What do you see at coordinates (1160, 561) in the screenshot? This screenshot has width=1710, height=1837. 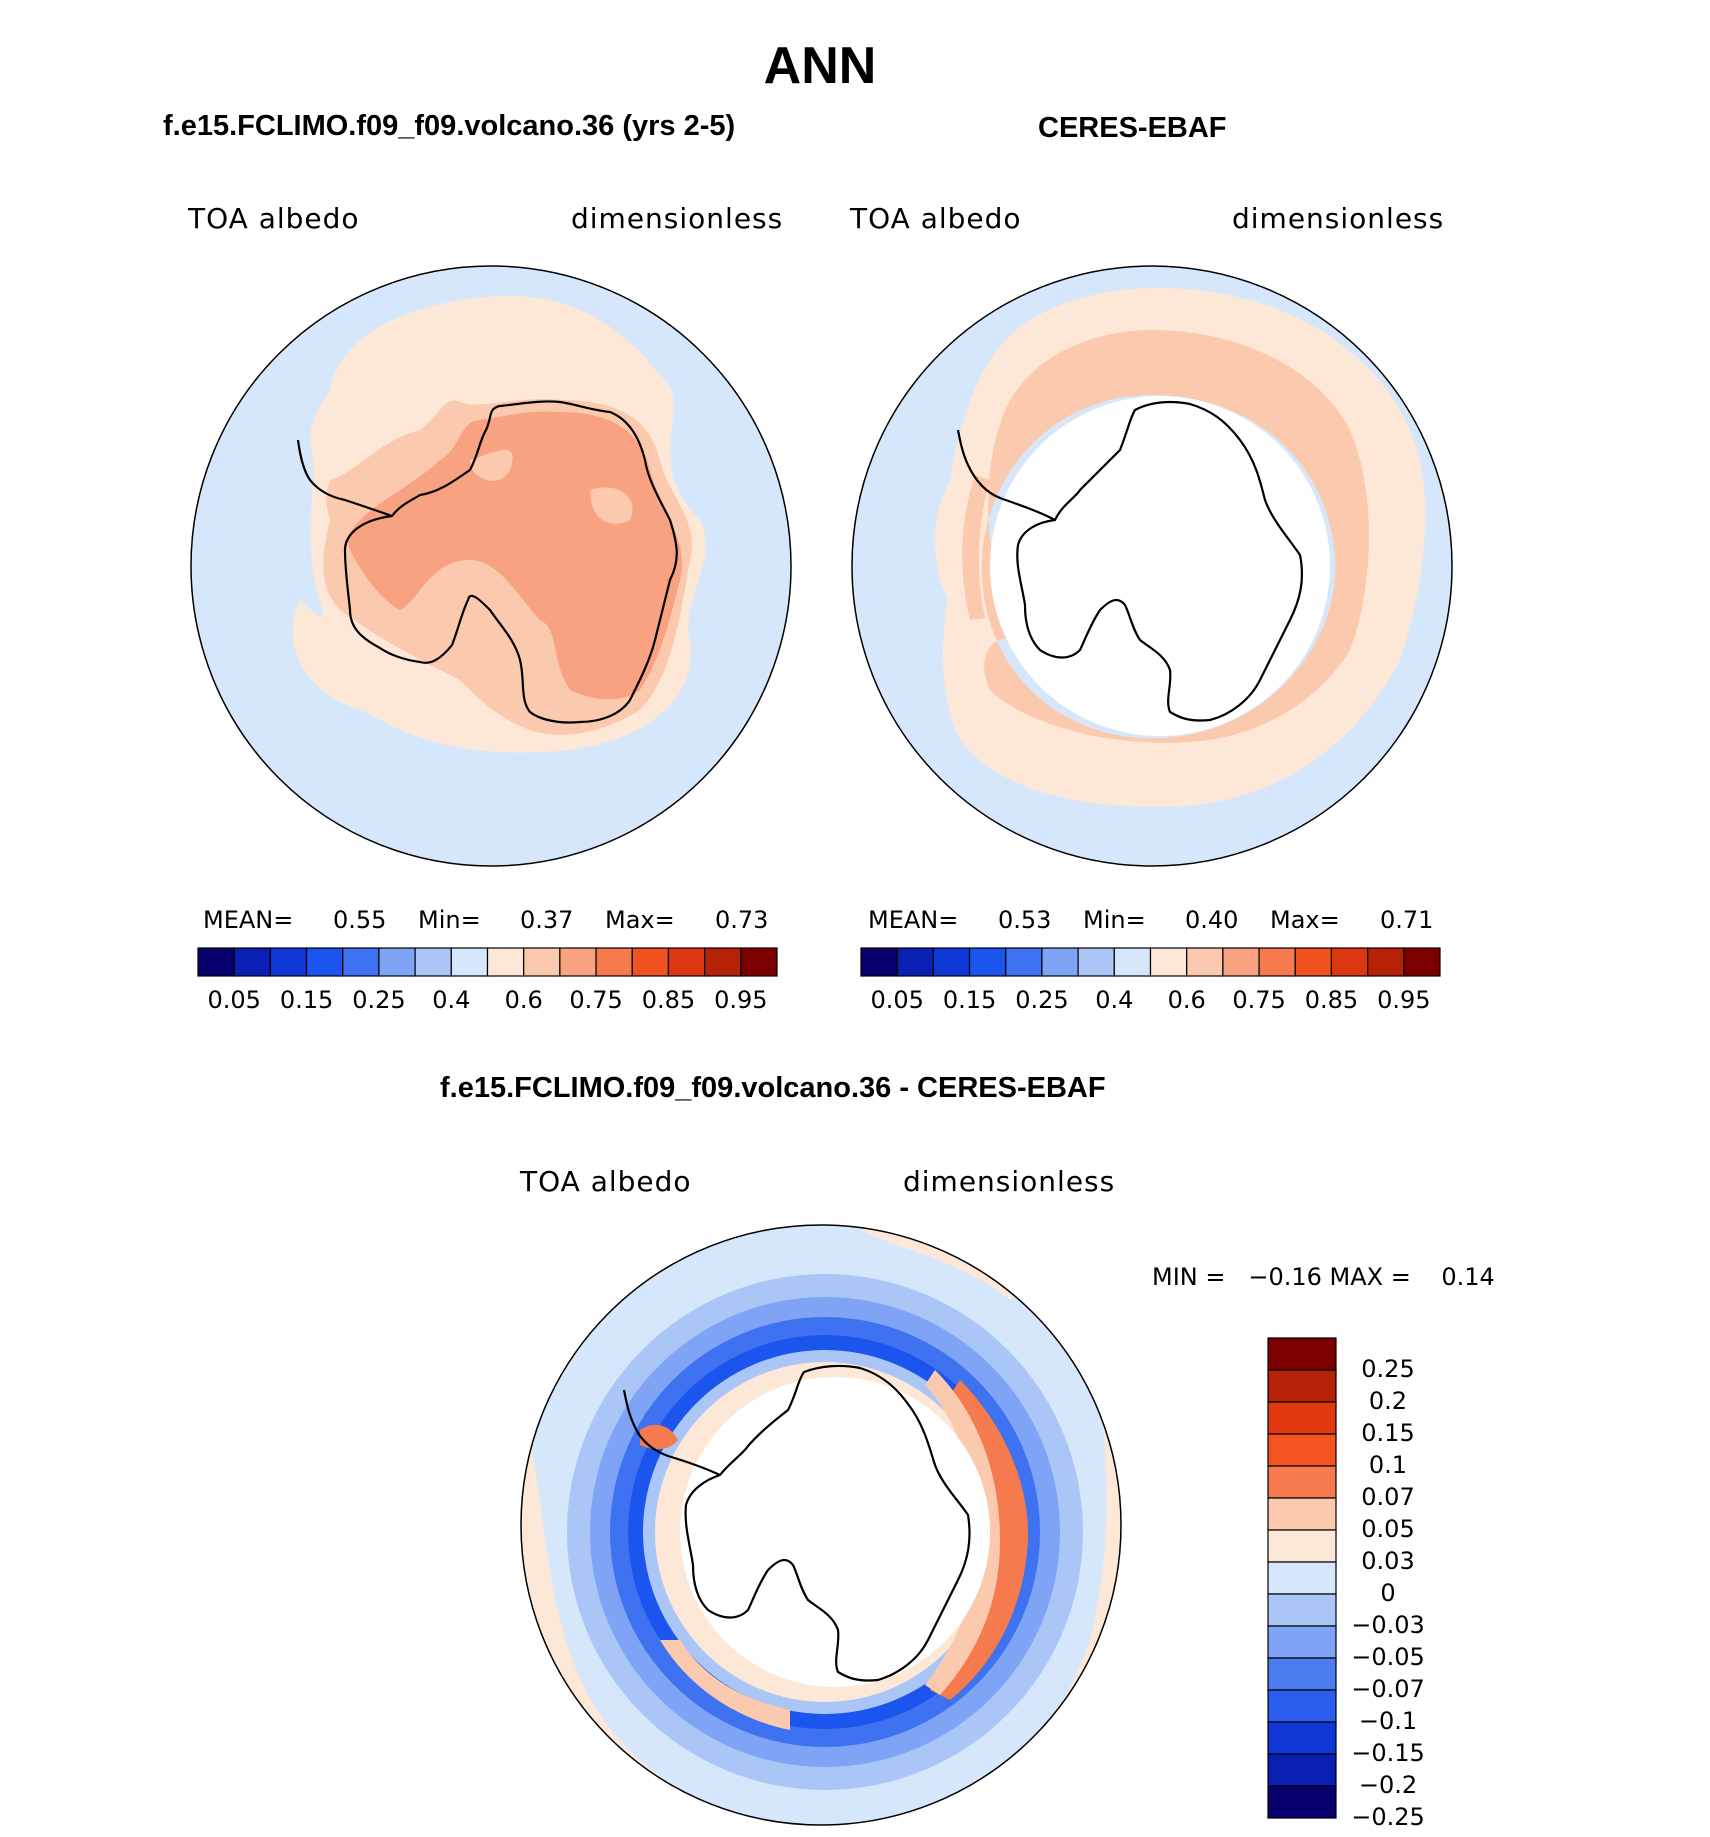 I see `obs-antarctica-coast` at bounding box center [1160, 561].